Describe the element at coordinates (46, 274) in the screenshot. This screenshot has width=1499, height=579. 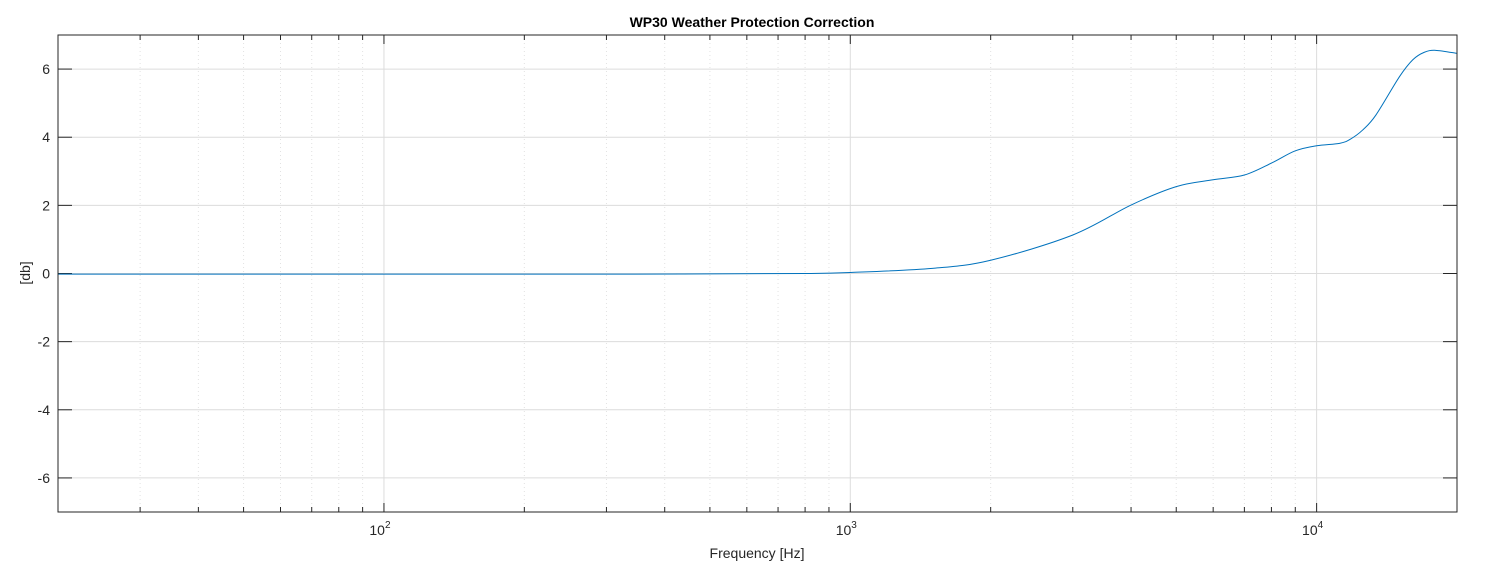
I see `y-tick-label: 0` at that location.